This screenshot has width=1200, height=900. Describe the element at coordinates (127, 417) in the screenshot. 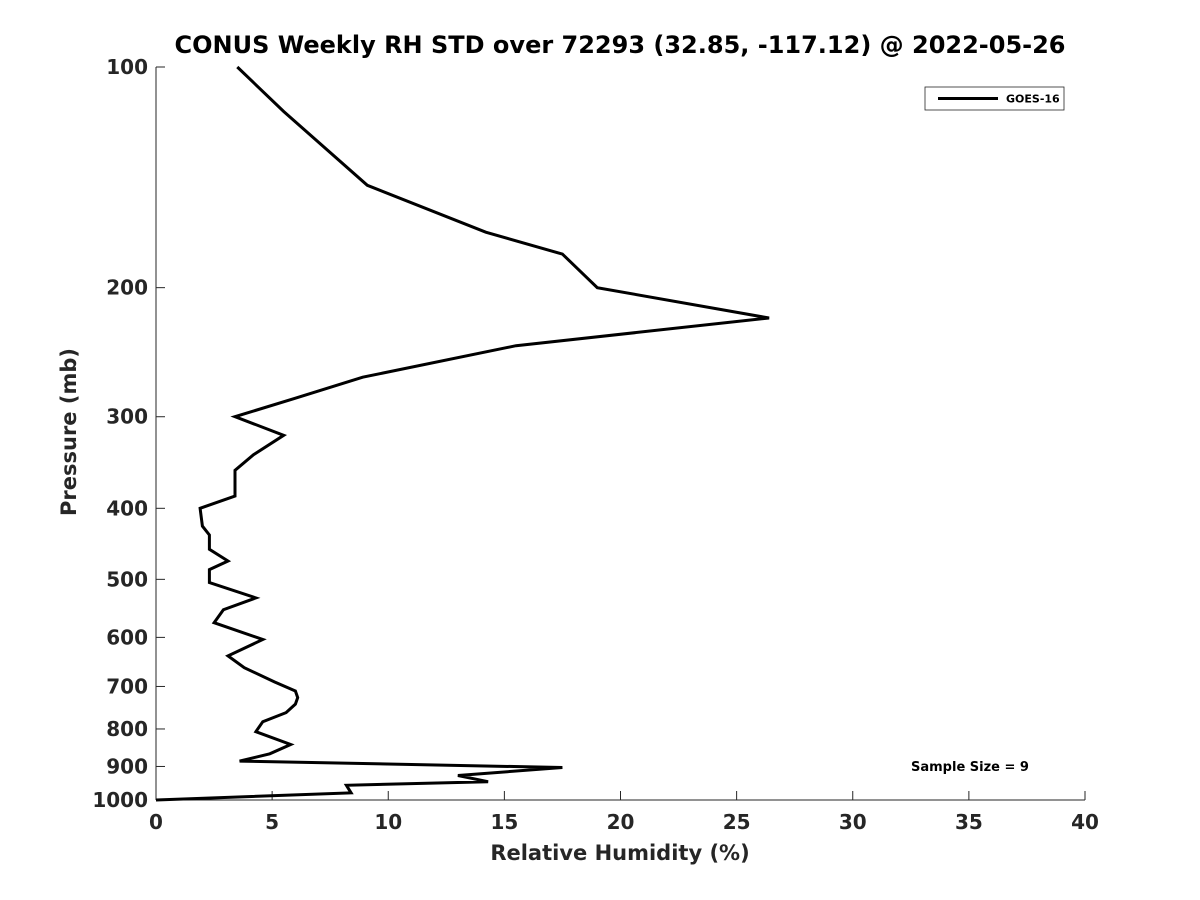

I see `y-tick-label: 300` at that location.